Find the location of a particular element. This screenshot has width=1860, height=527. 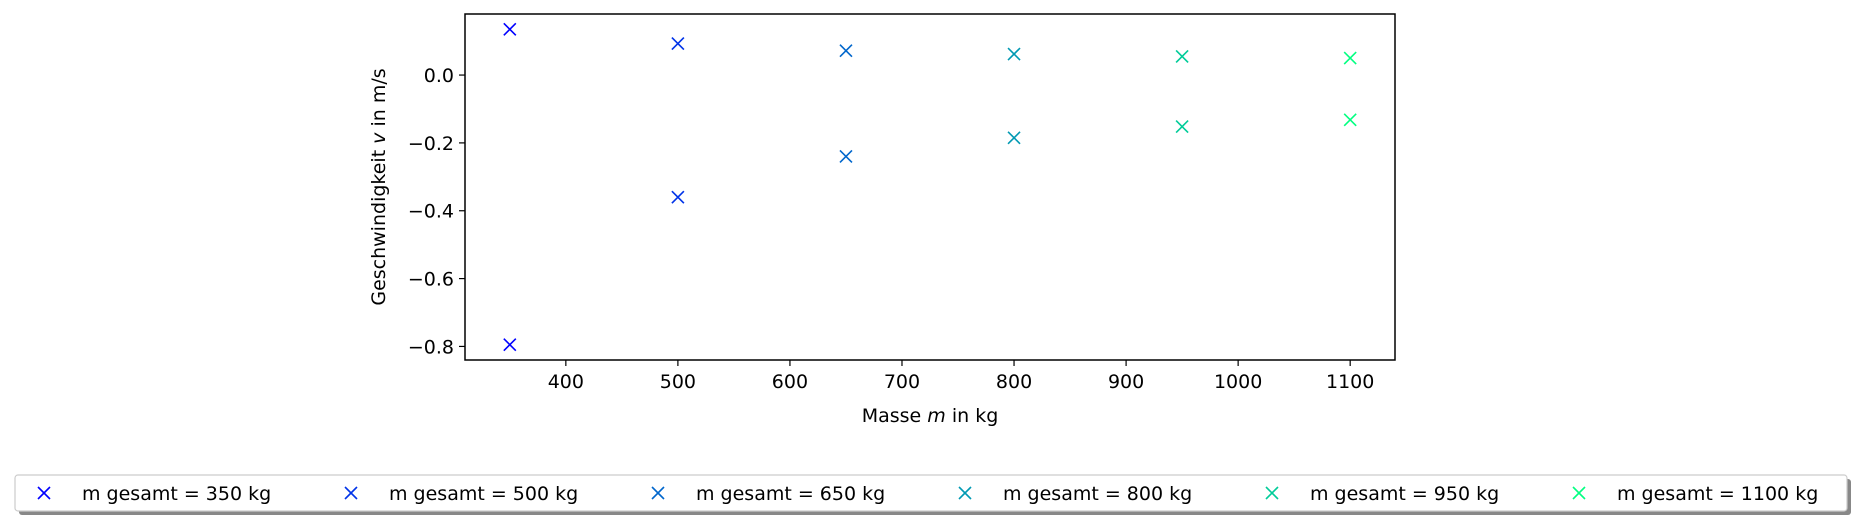

x-axis-label: Masse m in kg is located at coordinates (930, 416).